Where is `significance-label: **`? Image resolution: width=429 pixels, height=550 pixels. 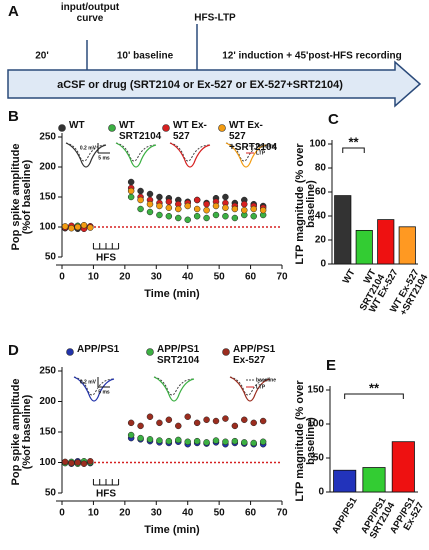
significance-label: ** is located at coordinates (353, 141).